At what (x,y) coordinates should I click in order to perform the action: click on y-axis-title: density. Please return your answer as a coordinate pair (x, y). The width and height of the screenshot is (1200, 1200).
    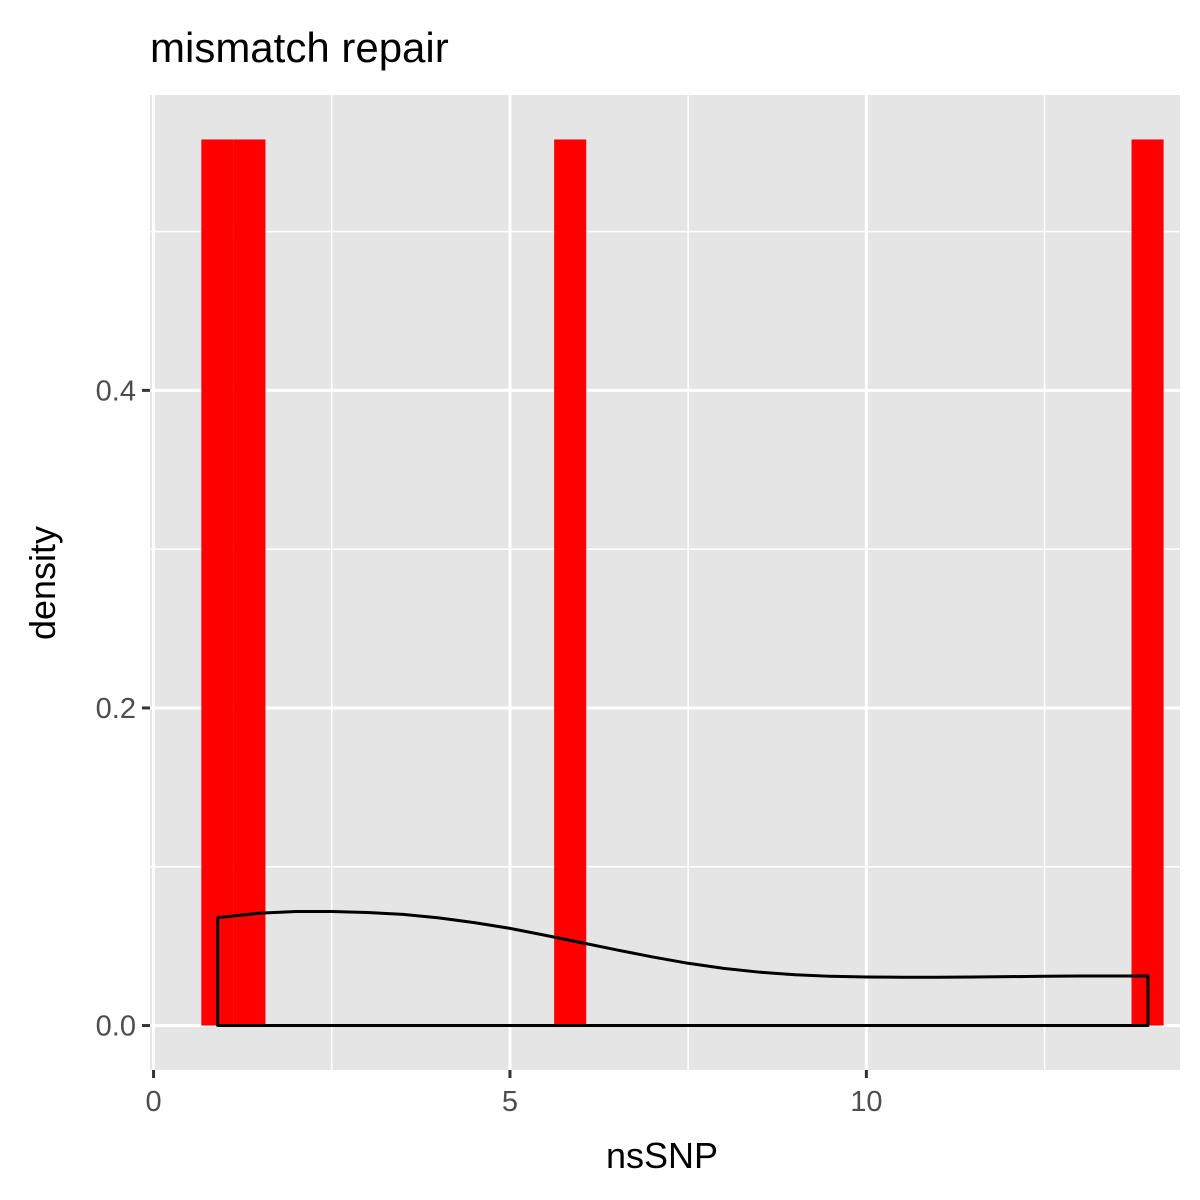
    Looking at the image, I should click on (42, 583).